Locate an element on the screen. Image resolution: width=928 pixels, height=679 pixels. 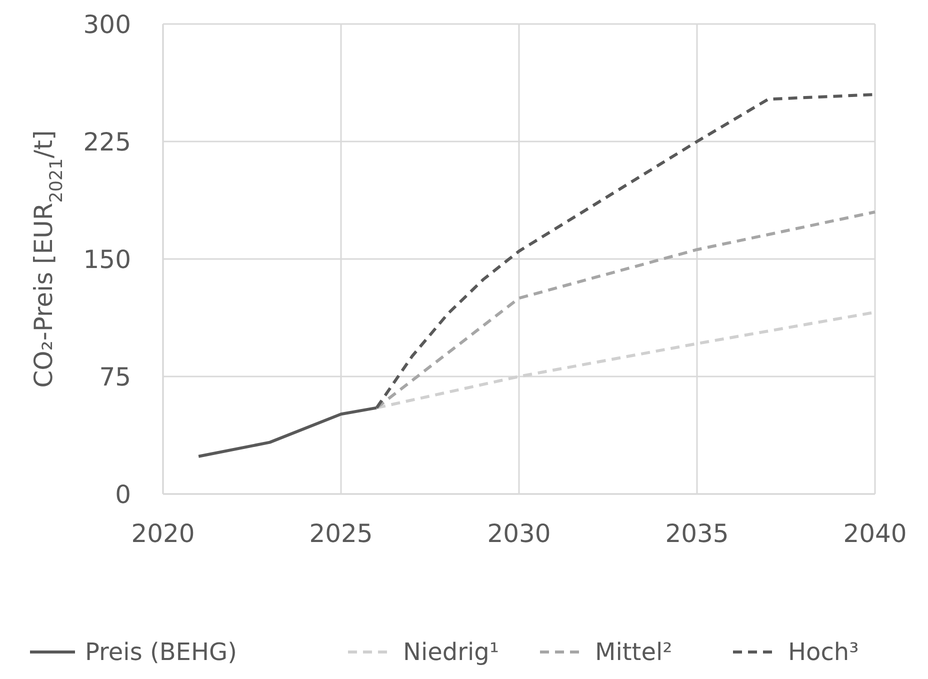
y-tick-label: 75 is located at coordinates (115, 377).